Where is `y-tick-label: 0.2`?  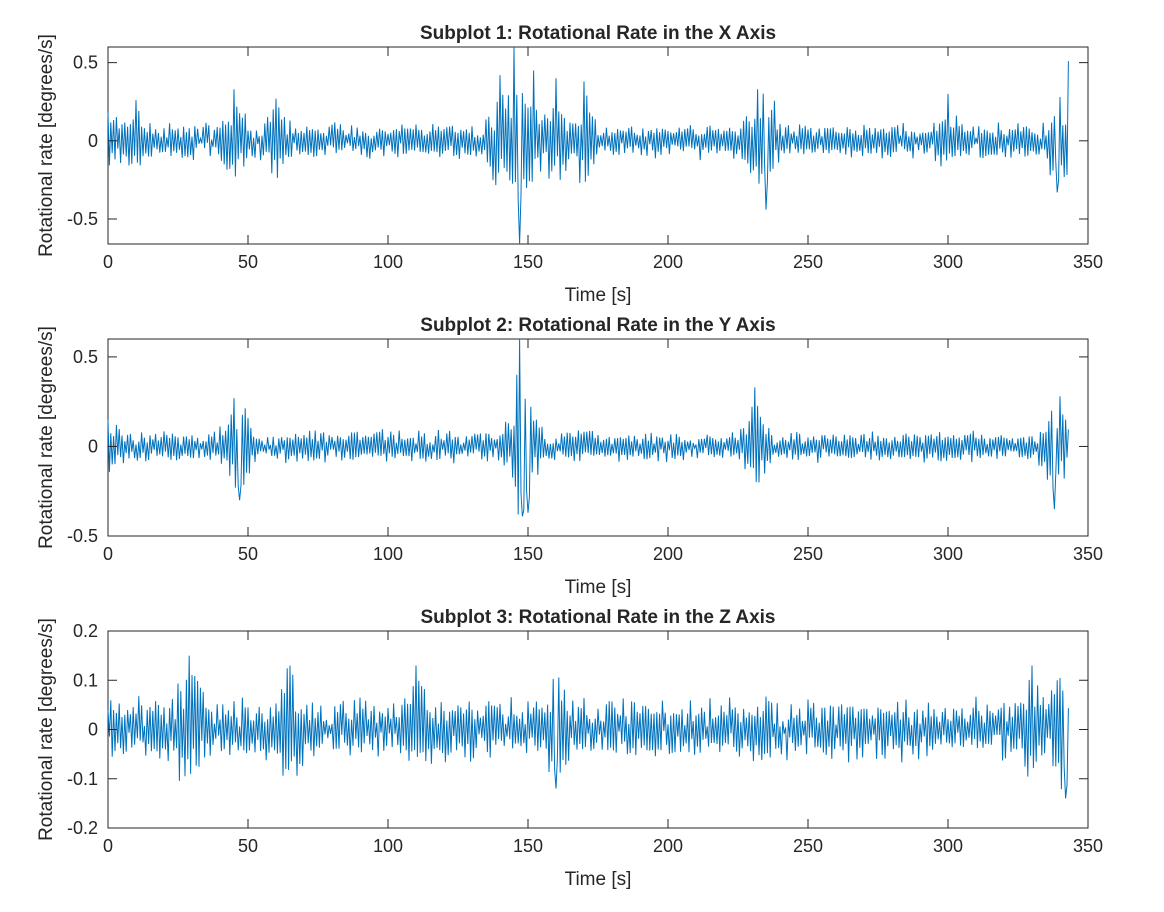 y-tick-label: 0.2 is located at coordinates (85, 631).